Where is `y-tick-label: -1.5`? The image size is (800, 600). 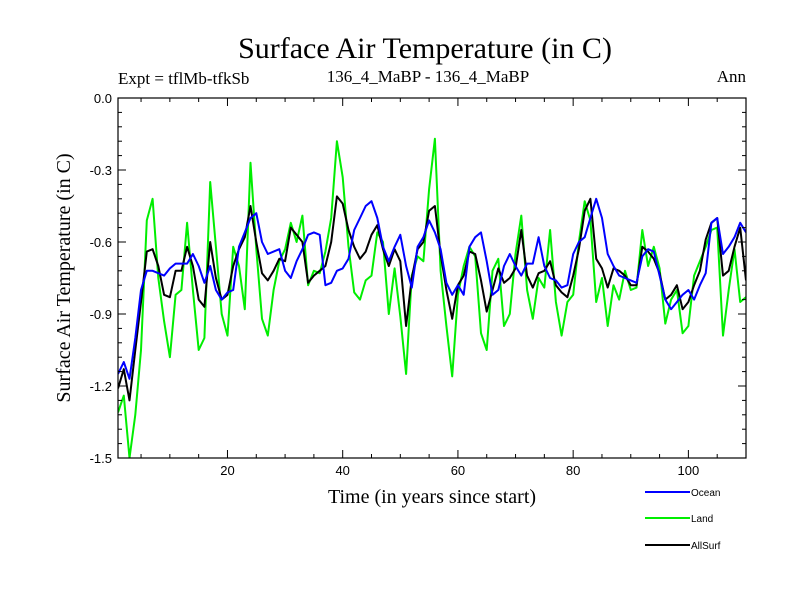
y-tick-label: -1.5 is located at coordinates (101, 458).